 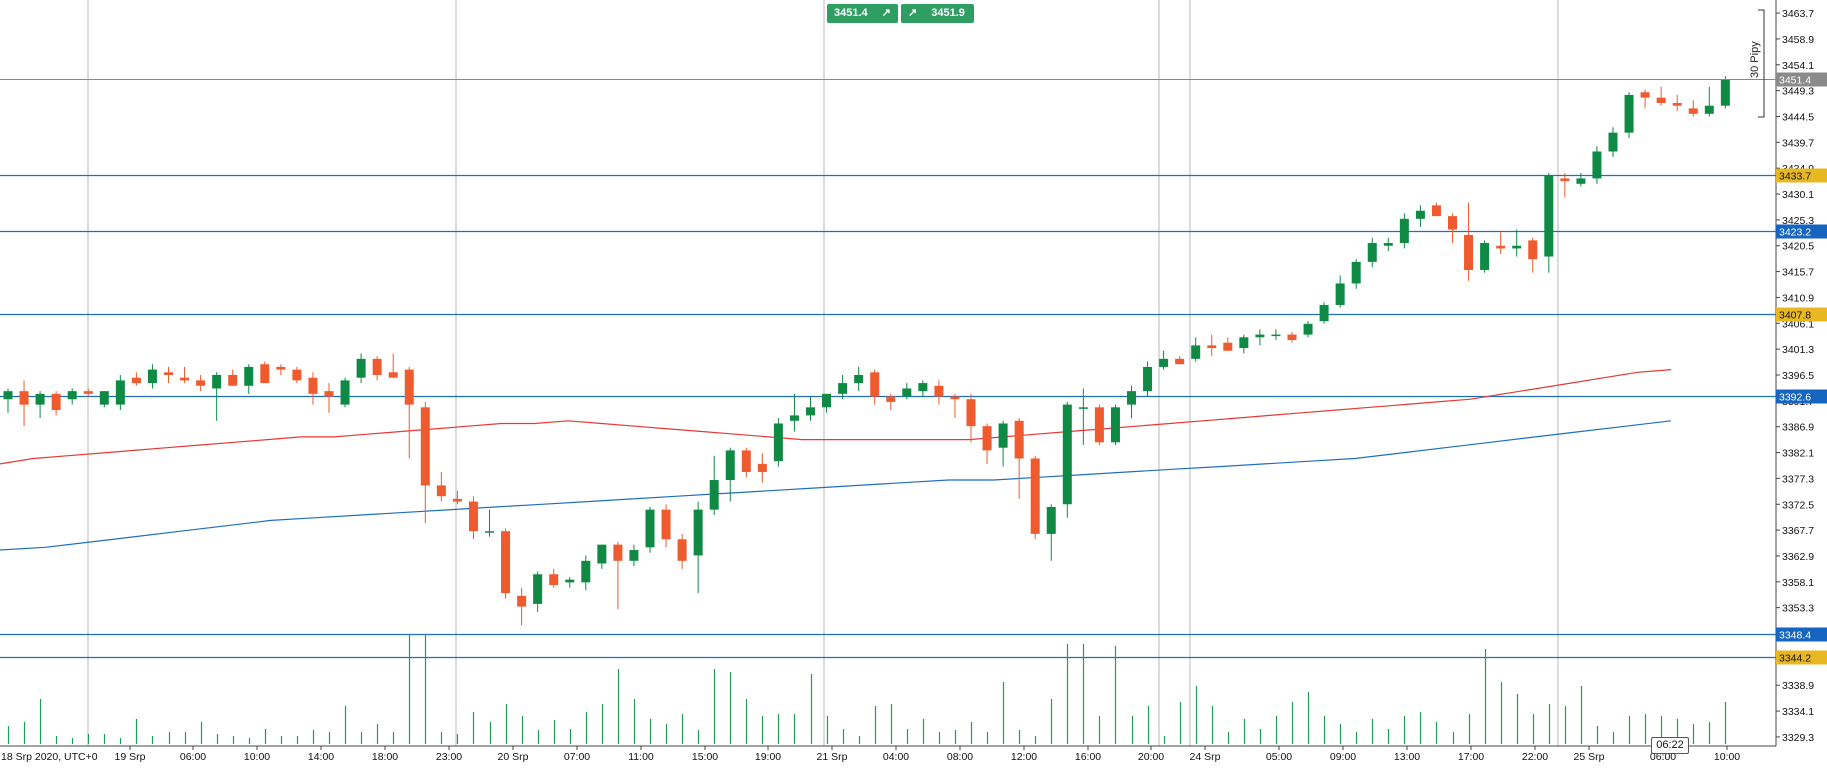 What do you see at coordinates (1795, 659) in the screenshot?
I see `price-level-tag-text: 3344.2` at bounding box center [1795, 659].